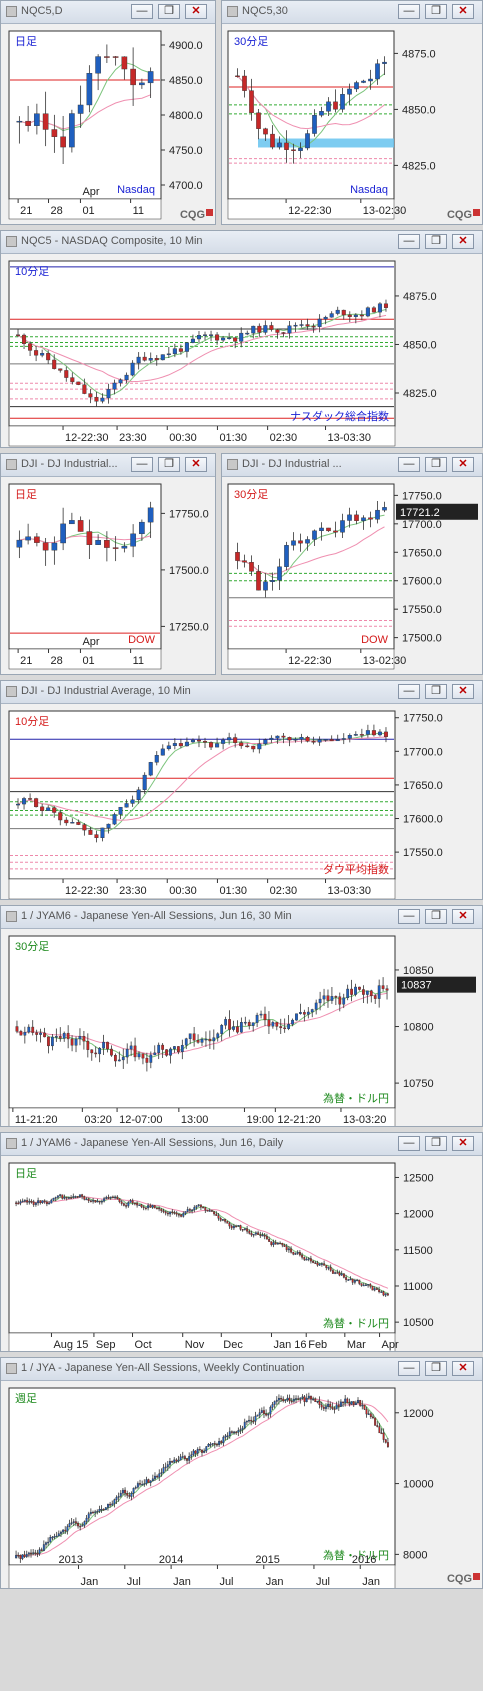  I want to click on x-year-label: 2014, so click(171, 1560).